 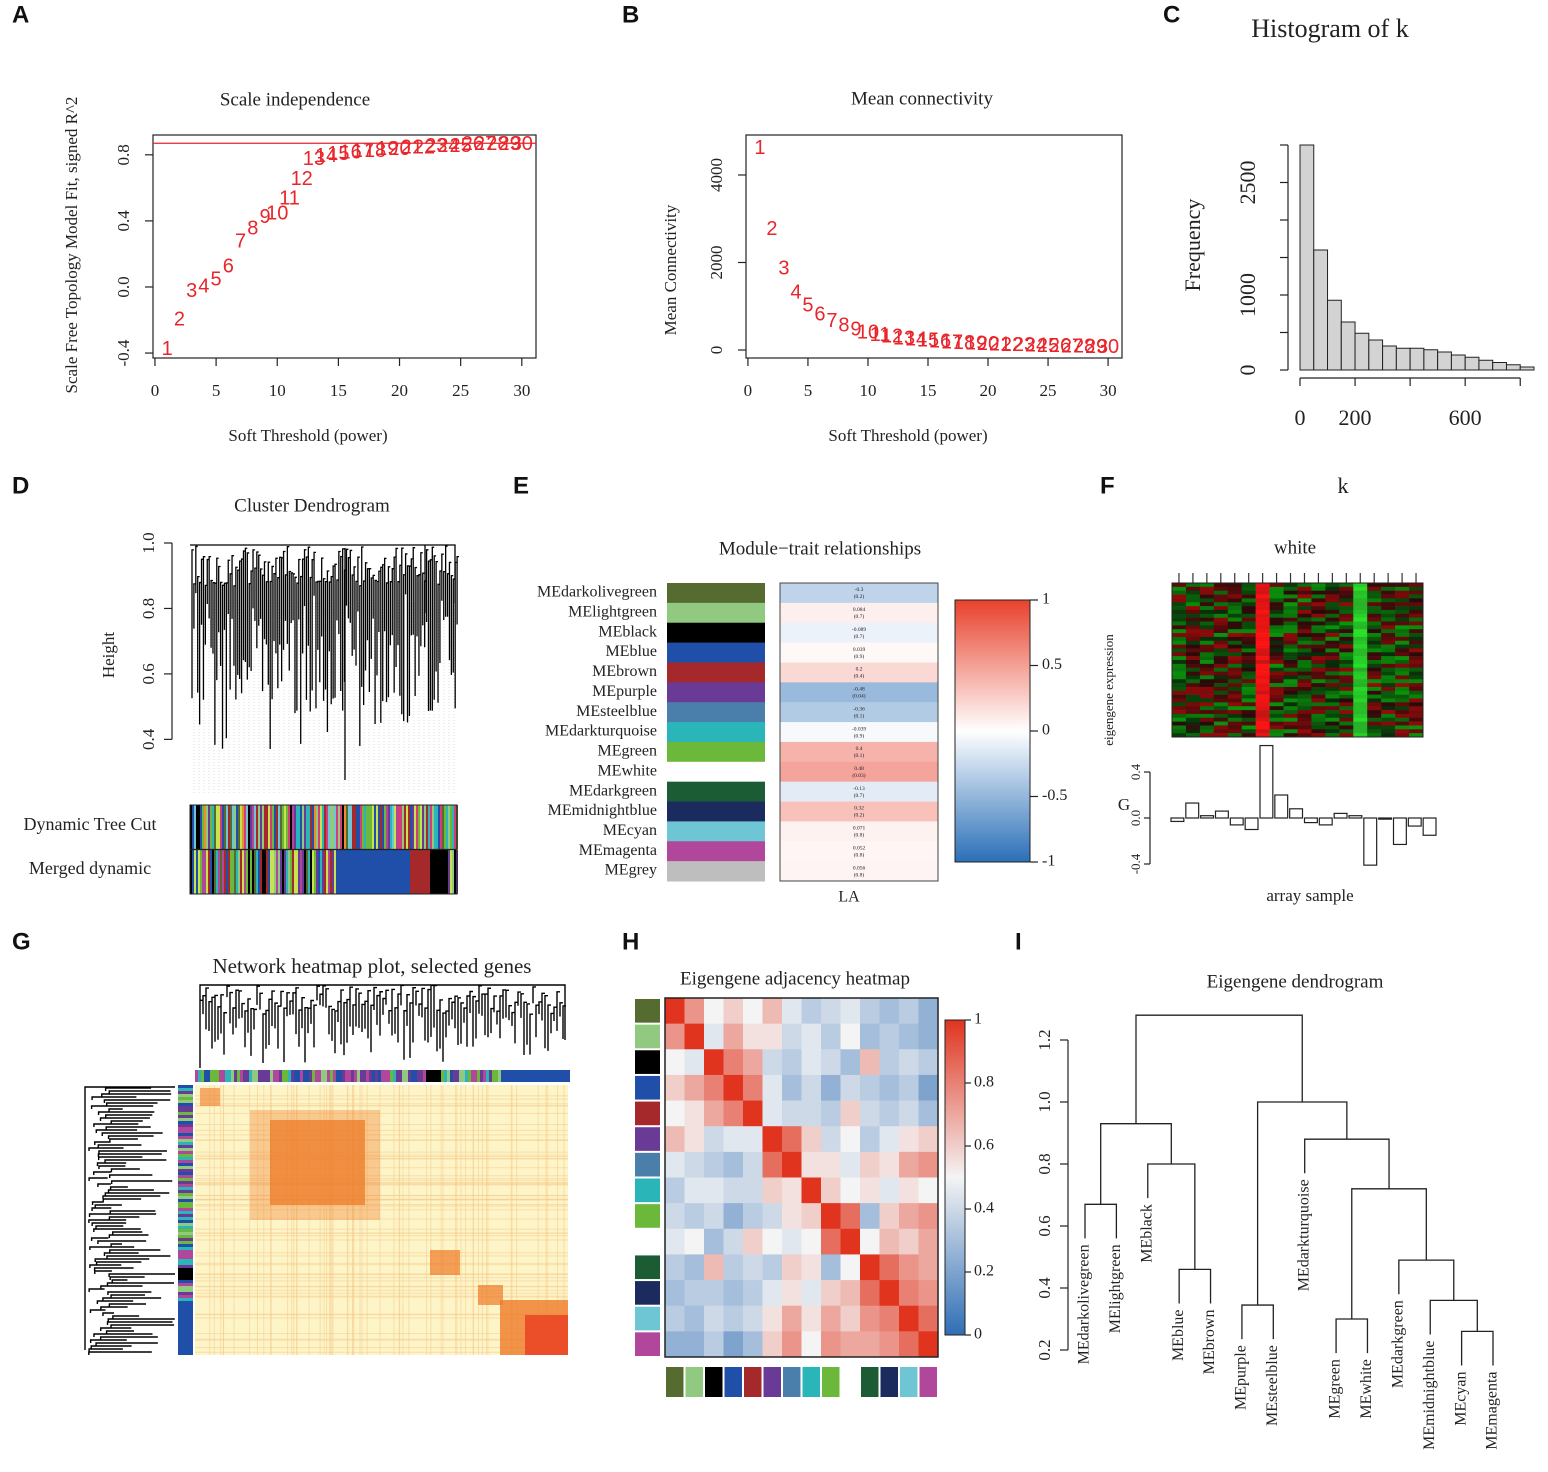 What do you see at coordinates (1303, 1235) in the screenshot?
I see `leaf-label: MEdarkturquoise` at bounding box center [1303, 1235].